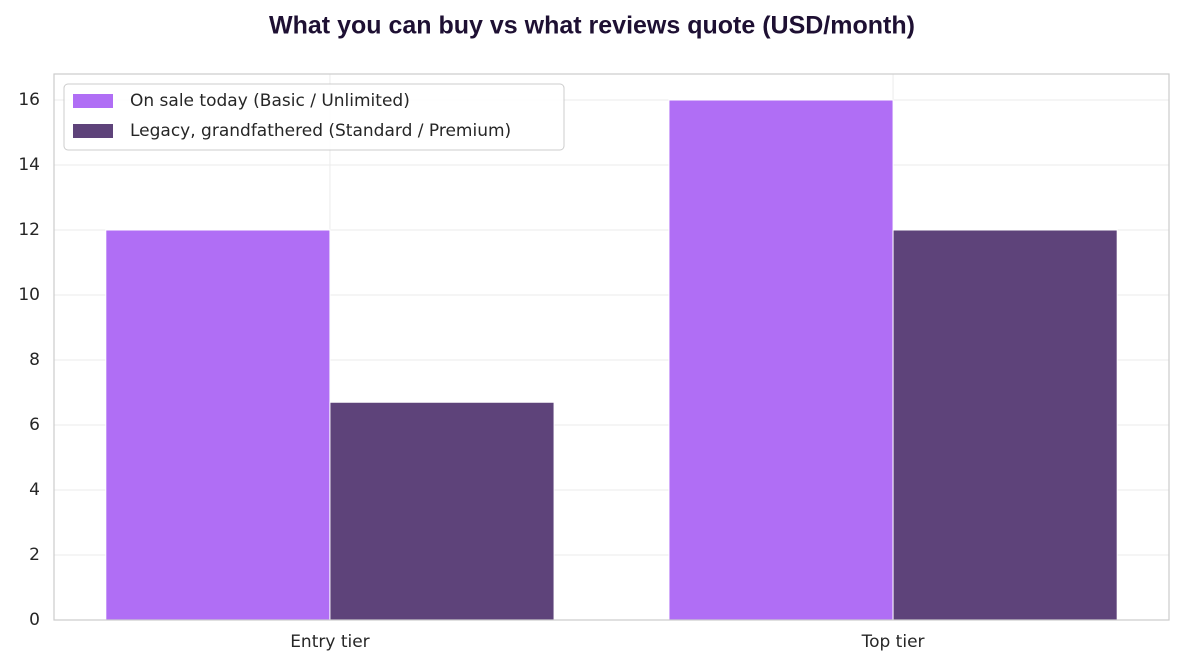 The width and height of the screenshot is (1185, 669). What do you see at coordinates (34, 425) in the screenshot?
I see `y-tick-label: 6` at bounding box center [34, 425].